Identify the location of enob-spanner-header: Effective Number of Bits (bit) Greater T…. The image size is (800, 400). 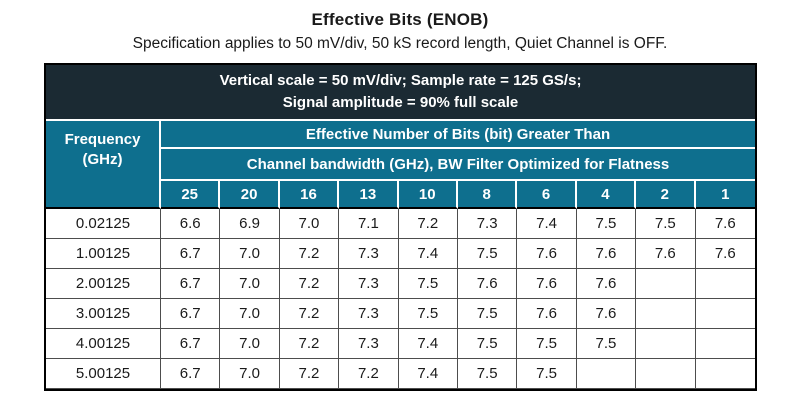
(458, 135).